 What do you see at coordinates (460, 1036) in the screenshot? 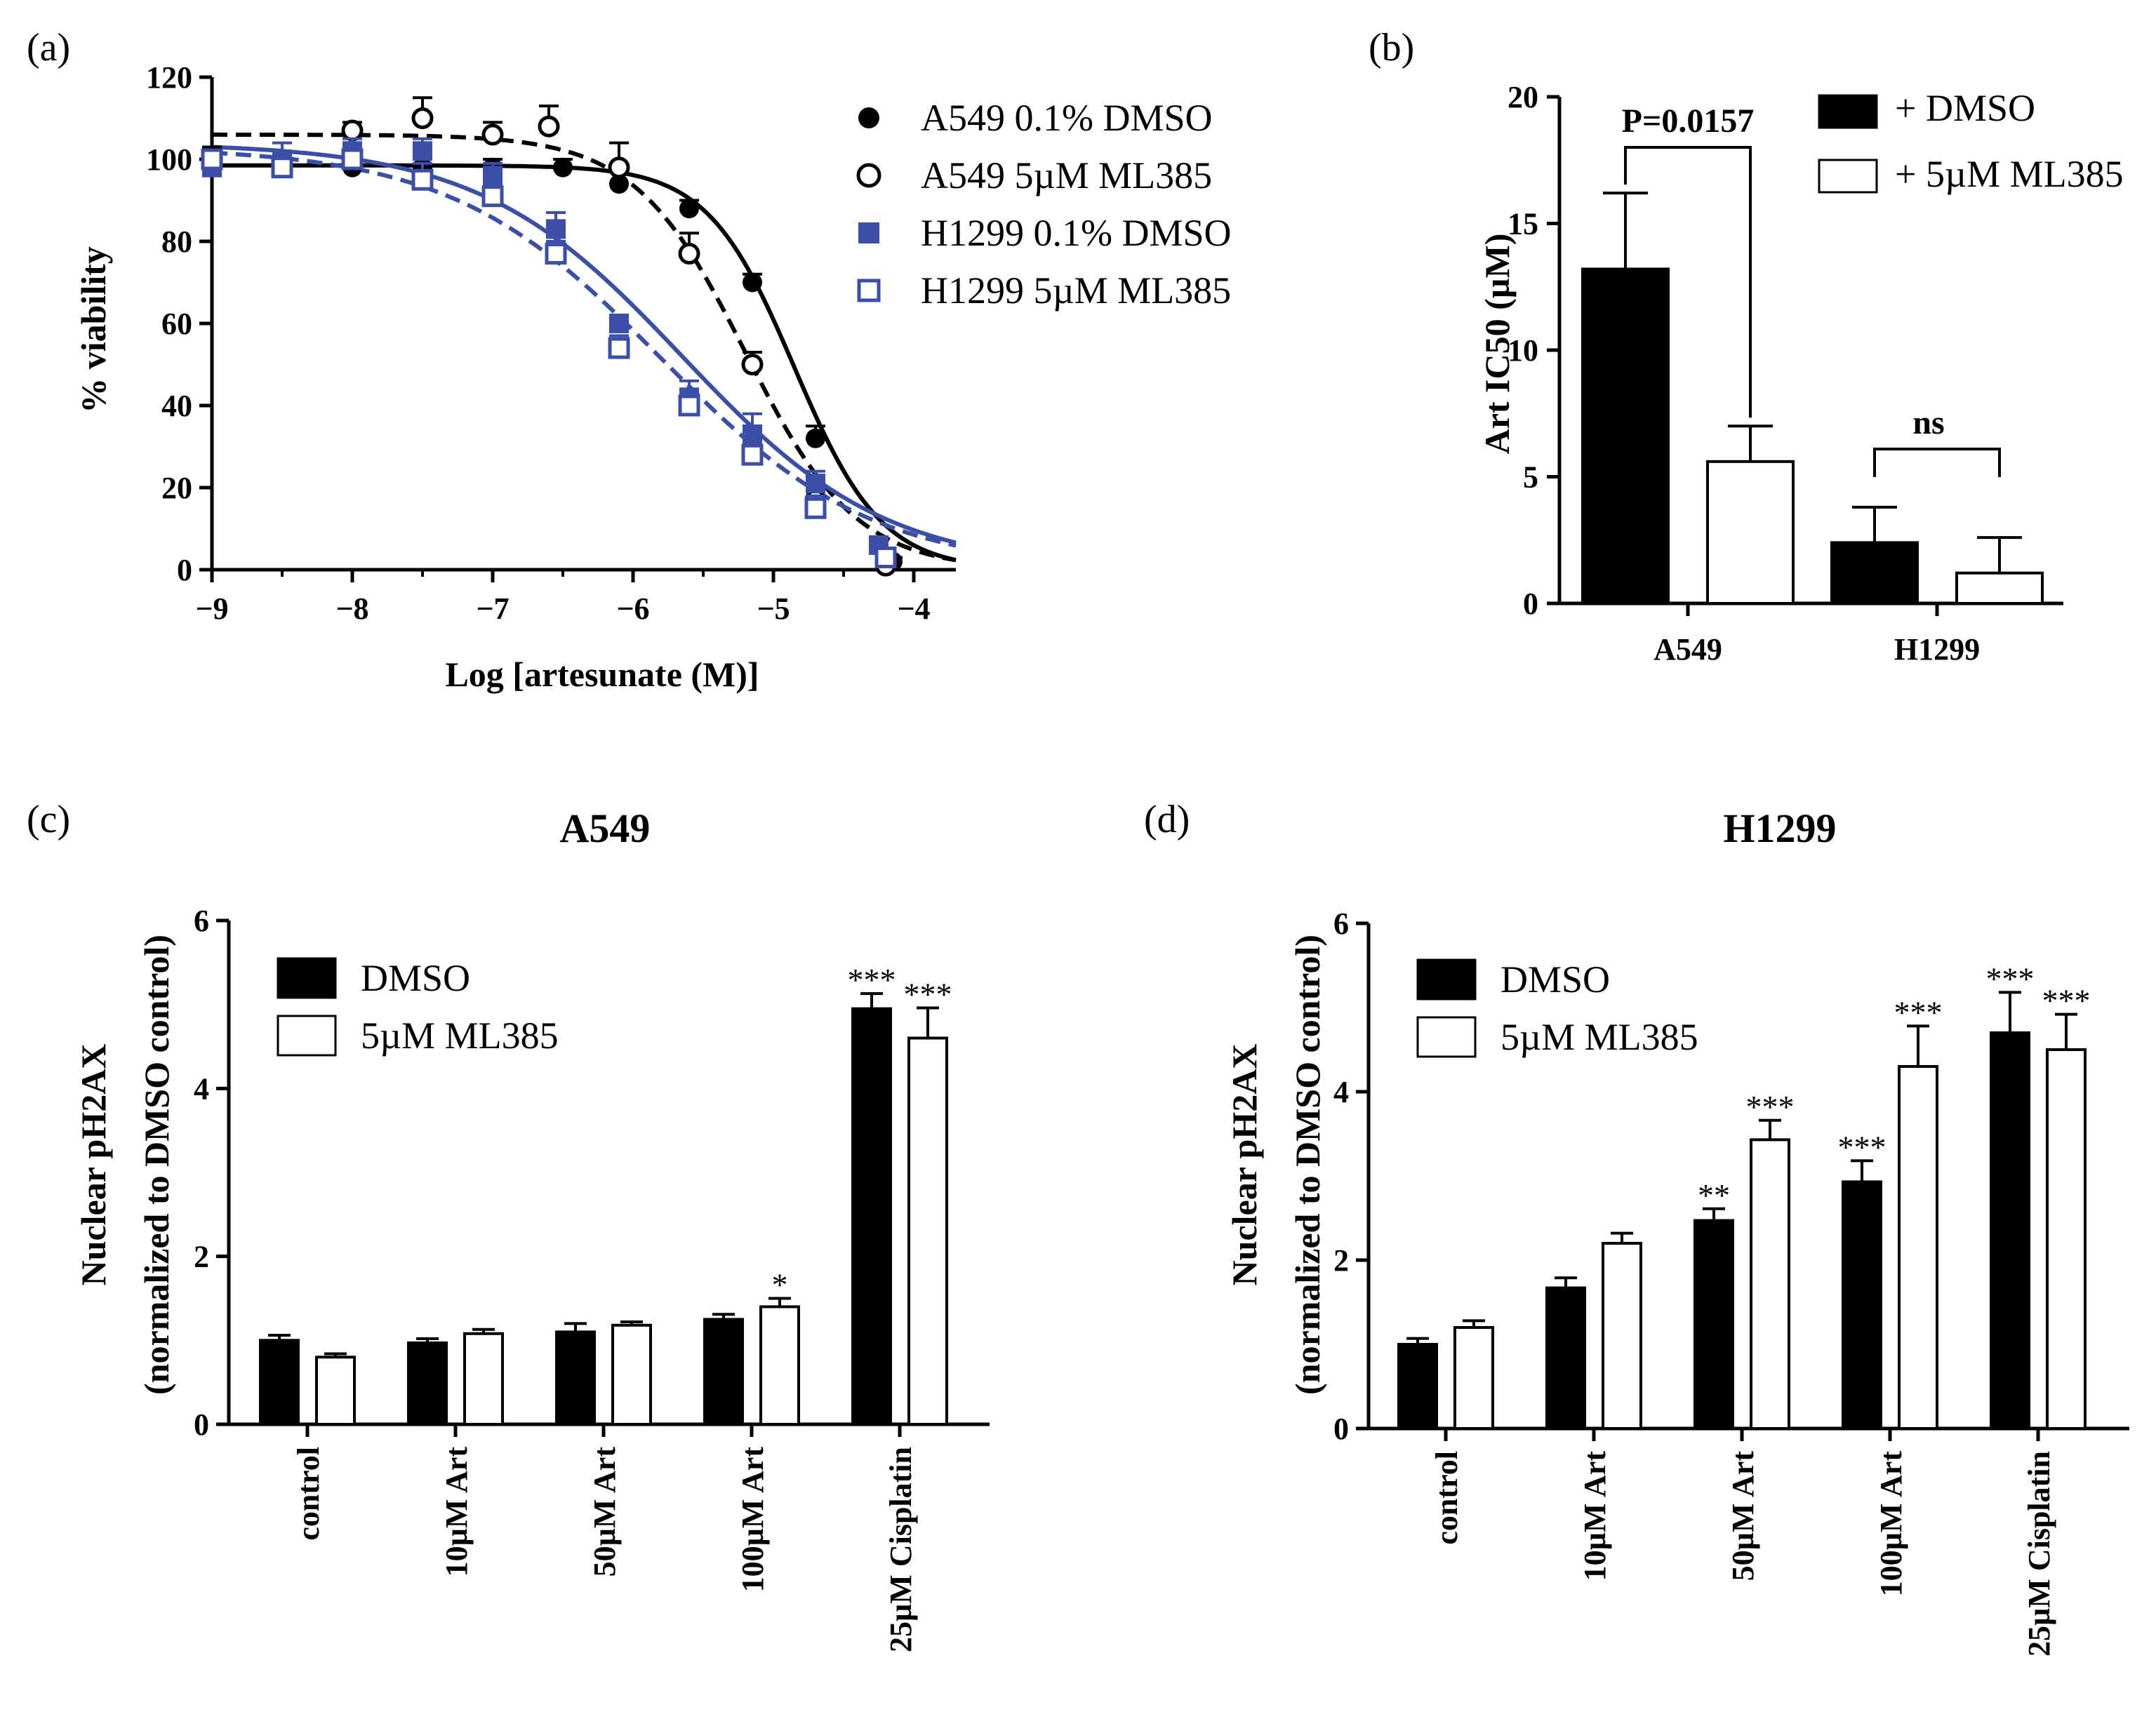
I see `legend-c-1: 5µM ML385` at bounding box center [460, 1036].